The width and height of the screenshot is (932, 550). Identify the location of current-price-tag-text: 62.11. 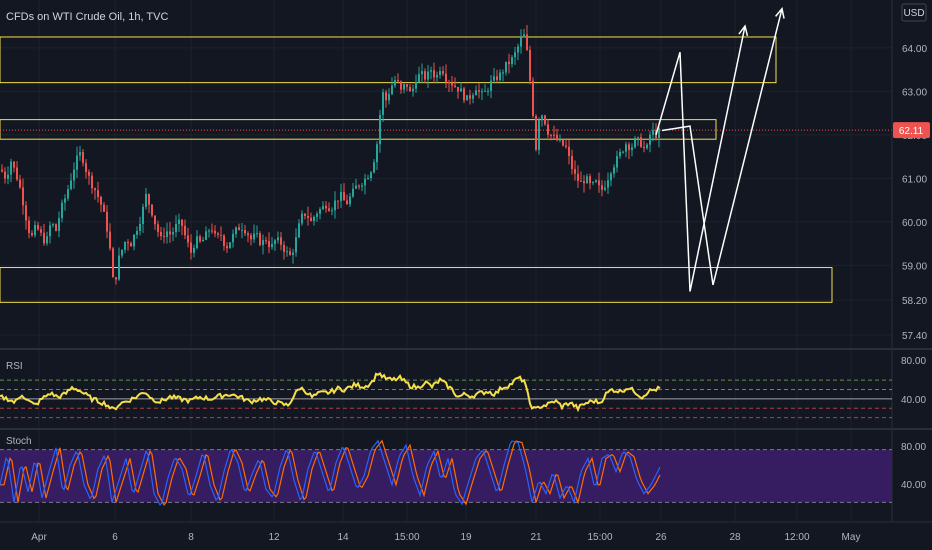
(911, 131).